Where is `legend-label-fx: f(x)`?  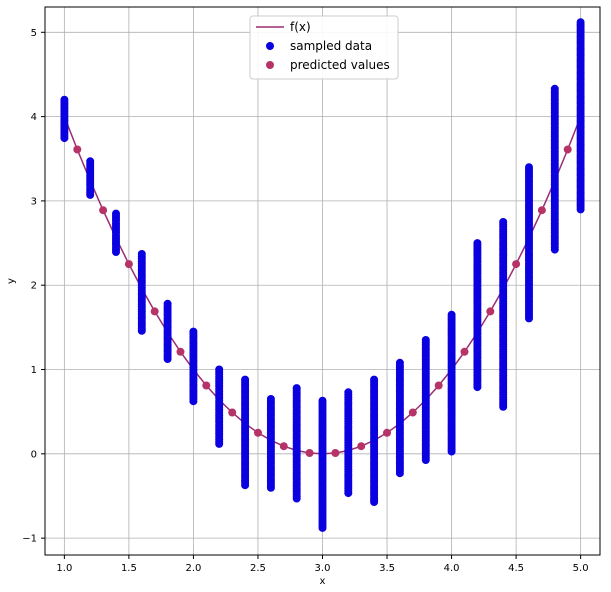
legend-label-fx: f(x) is located at coordinates (300, 27).